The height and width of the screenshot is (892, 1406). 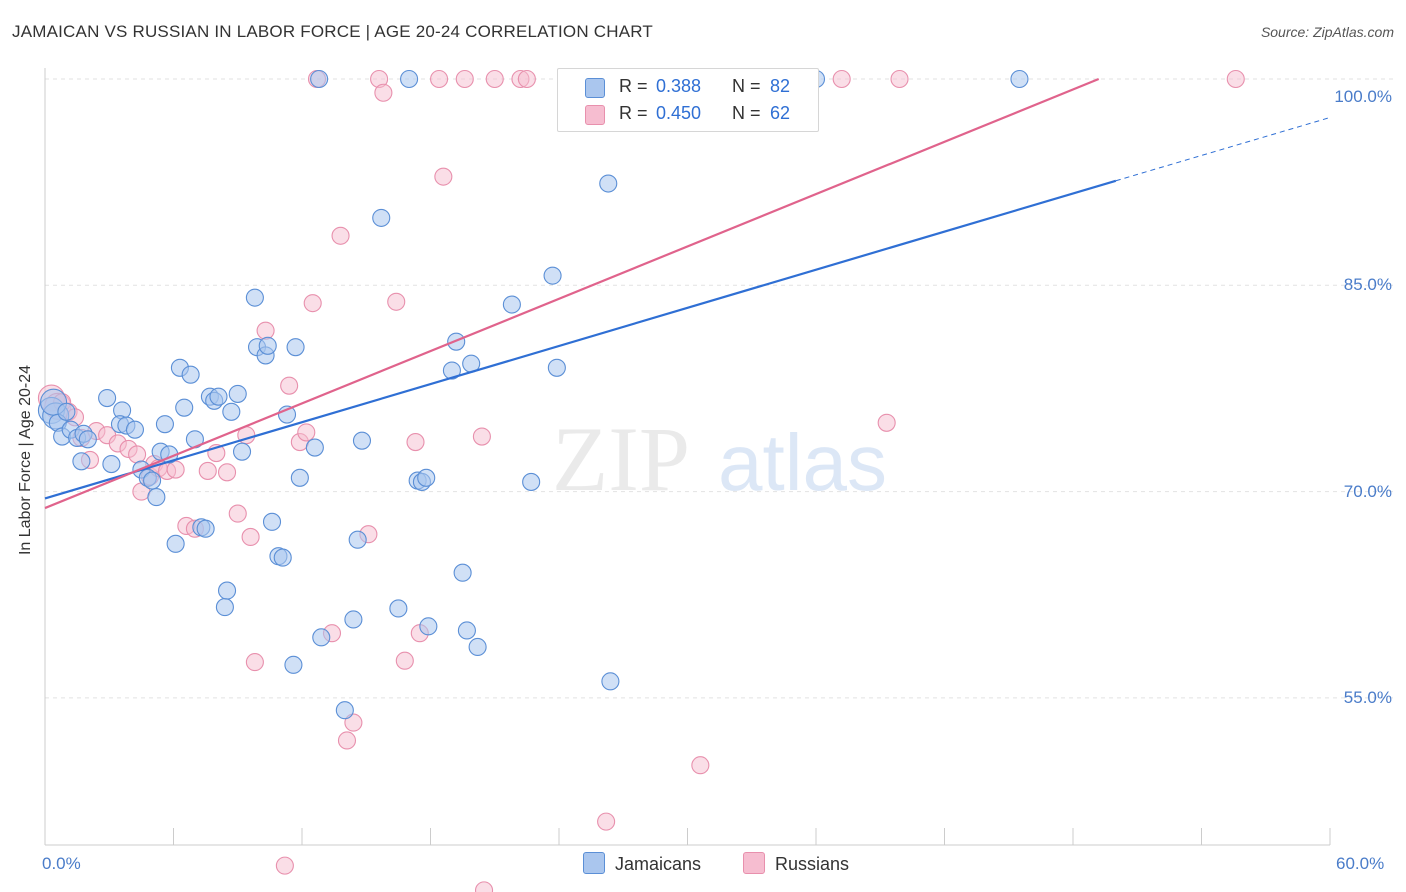 I want to click on russians-swatch, so click(x=754, y=863).